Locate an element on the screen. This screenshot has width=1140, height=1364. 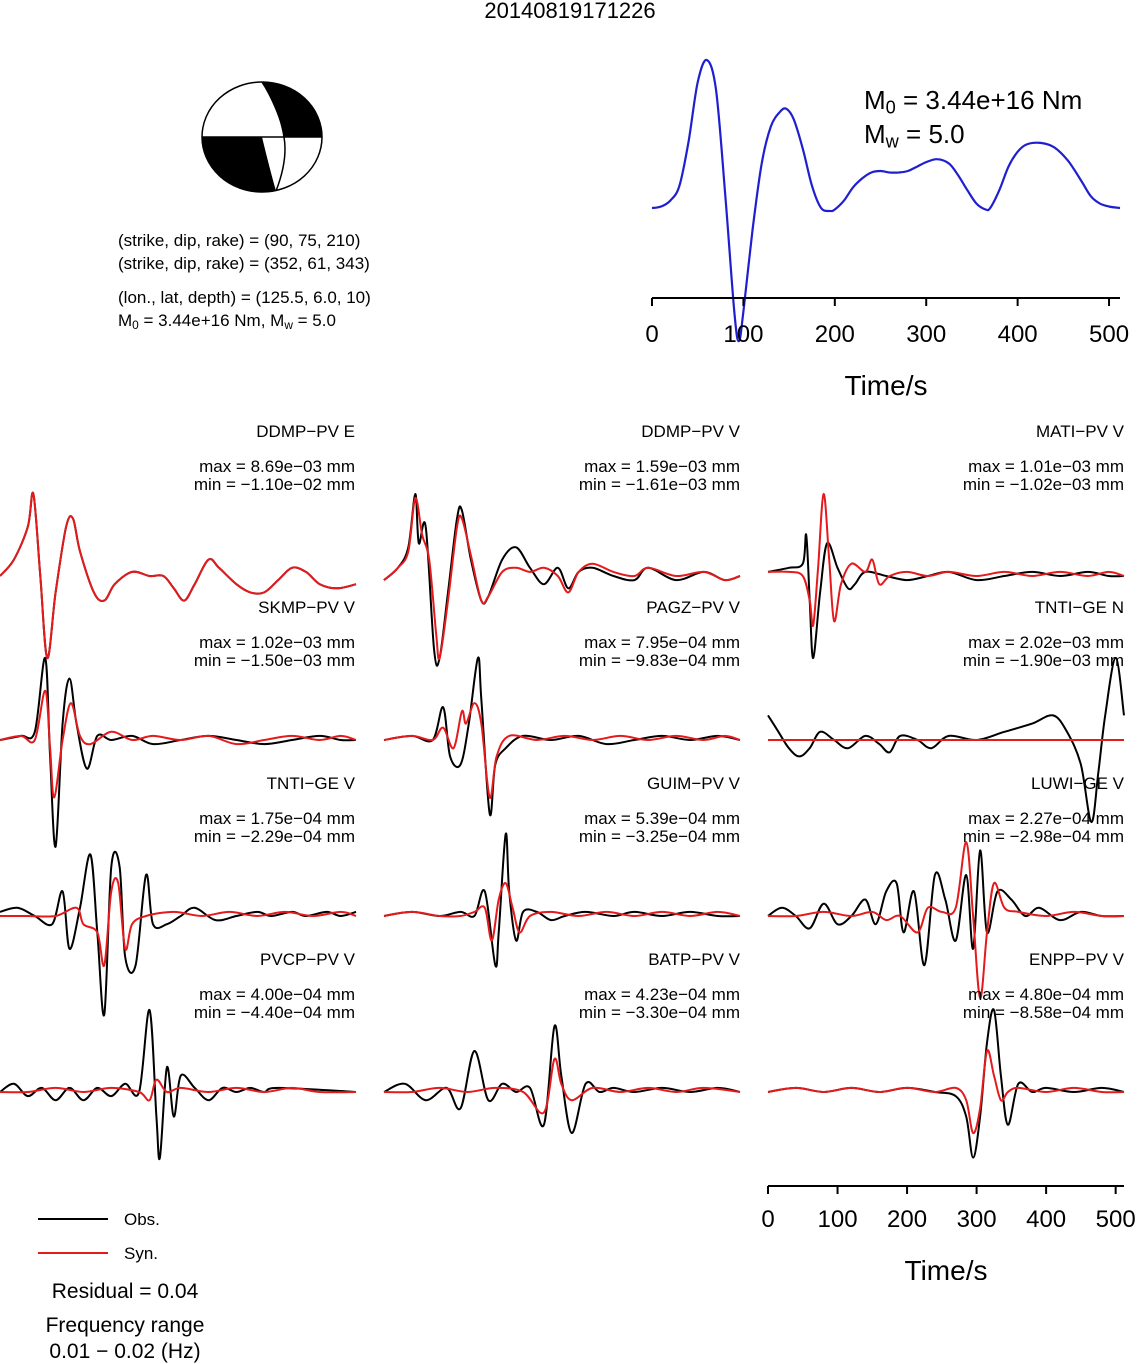
min-amplitude: min = −2.29e−04 mm is located at coordinates (274, 836).